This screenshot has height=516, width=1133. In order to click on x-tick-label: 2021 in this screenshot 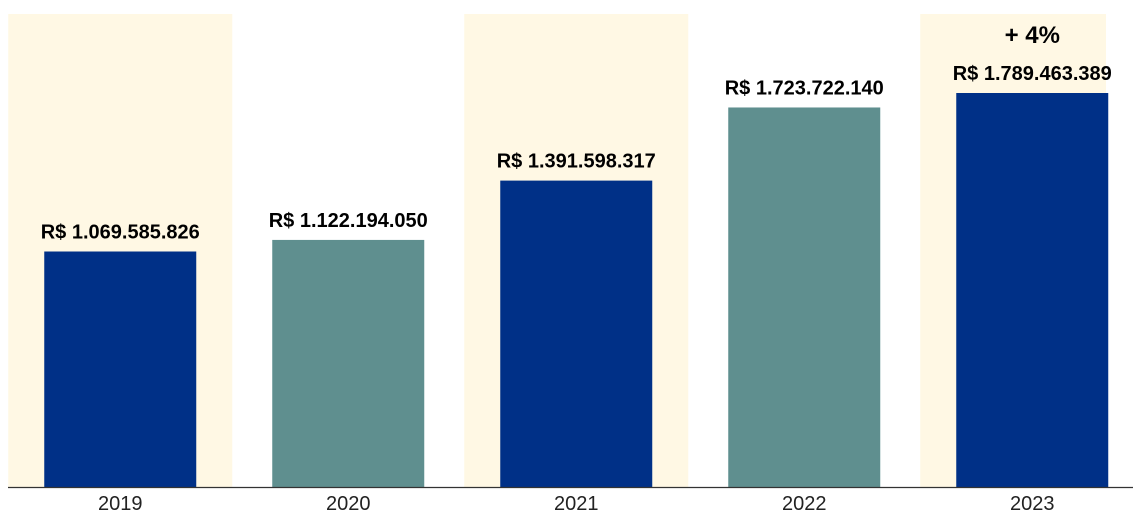, I will do `click(576, 504)`.